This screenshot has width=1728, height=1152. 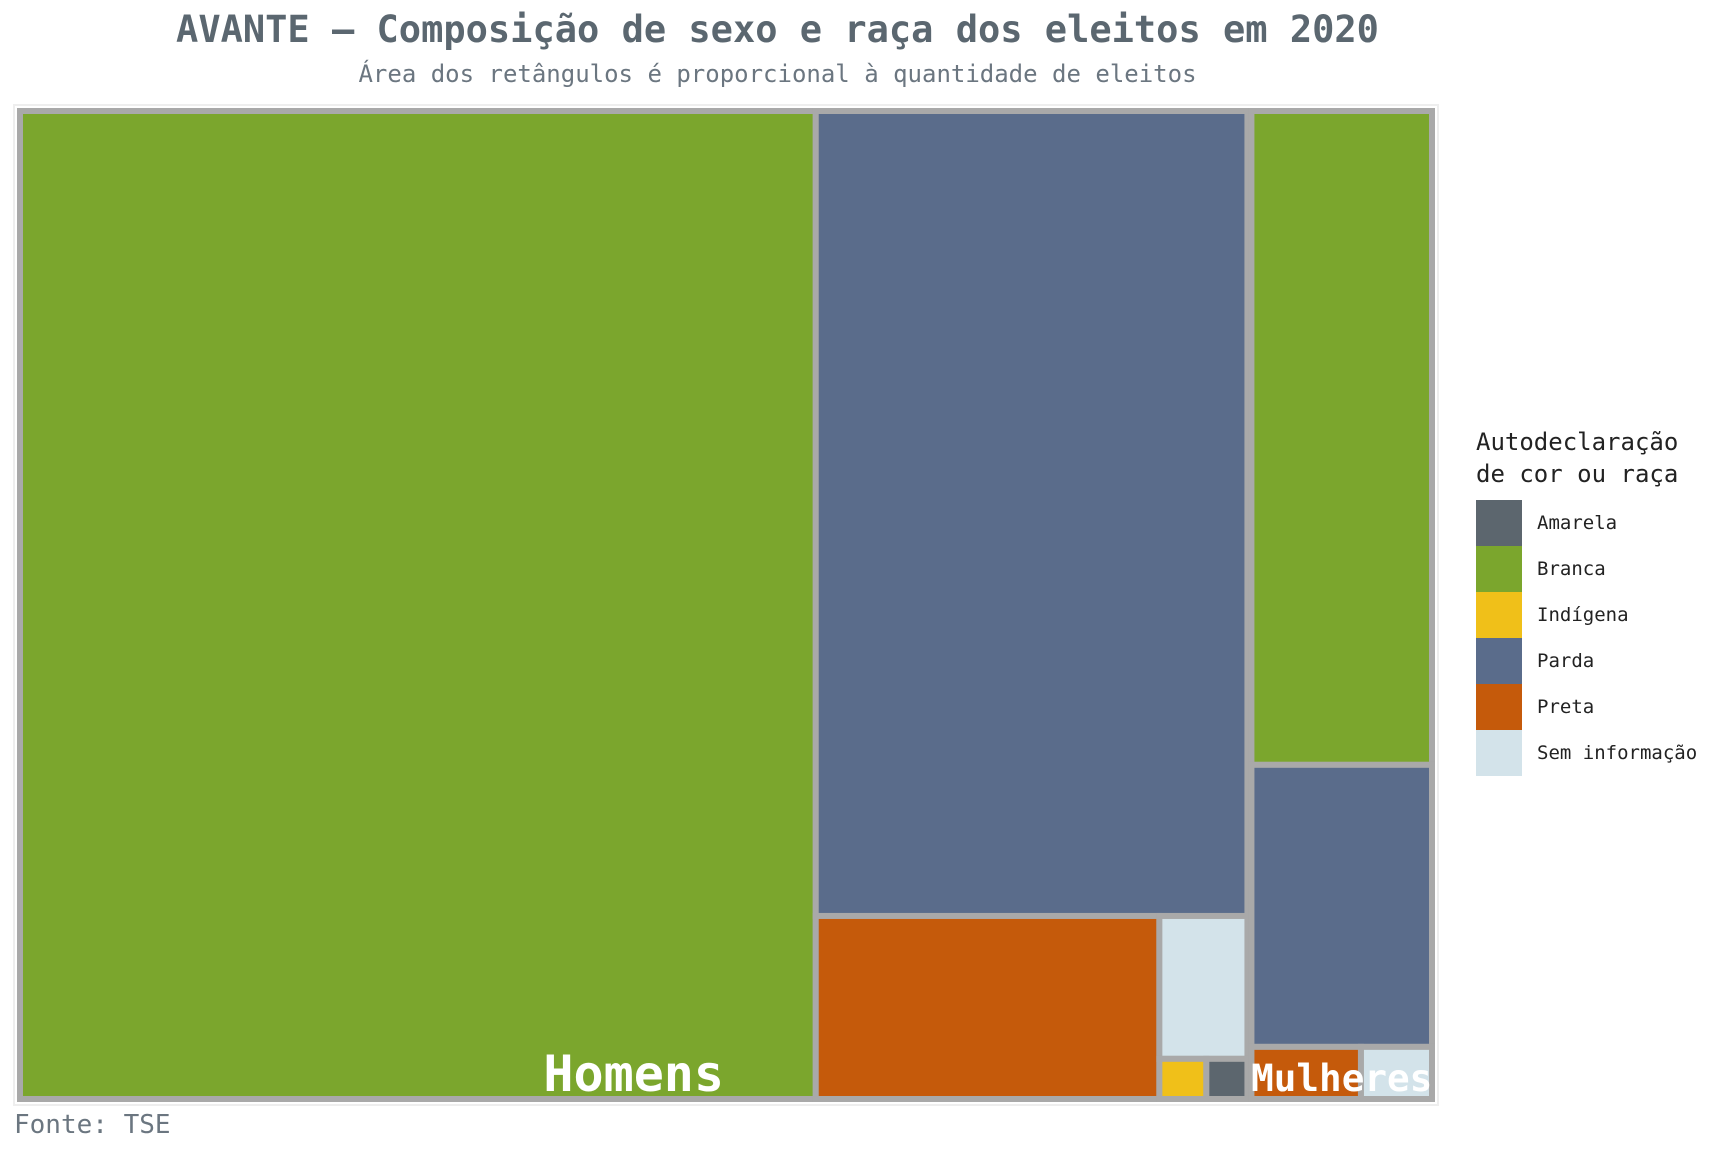 I want to click on legend-label: Sem informação, so click(x=1617, y=753).